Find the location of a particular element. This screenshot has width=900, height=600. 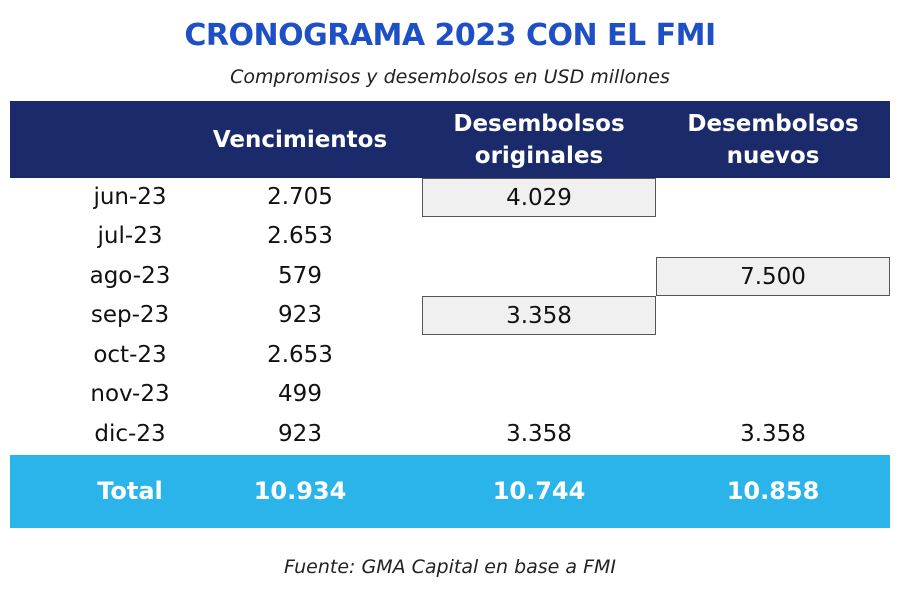

total-row is located at coordinates (450, 491).